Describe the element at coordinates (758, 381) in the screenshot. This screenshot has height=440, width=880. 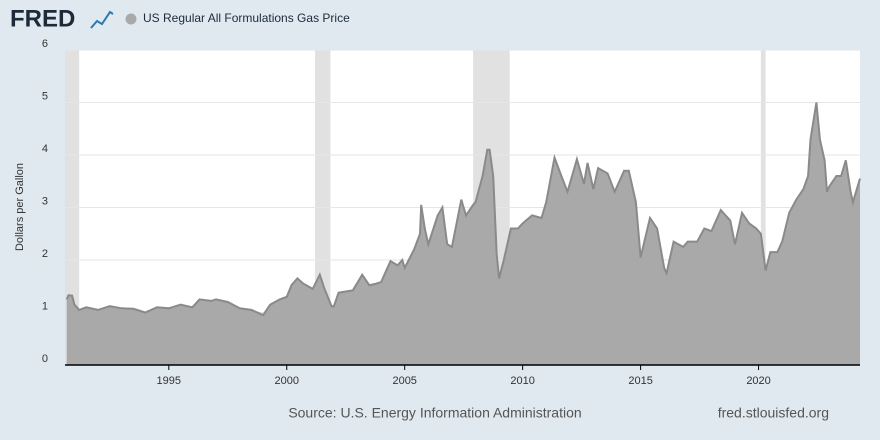
I see `x-tick-label: 2020` at that location.